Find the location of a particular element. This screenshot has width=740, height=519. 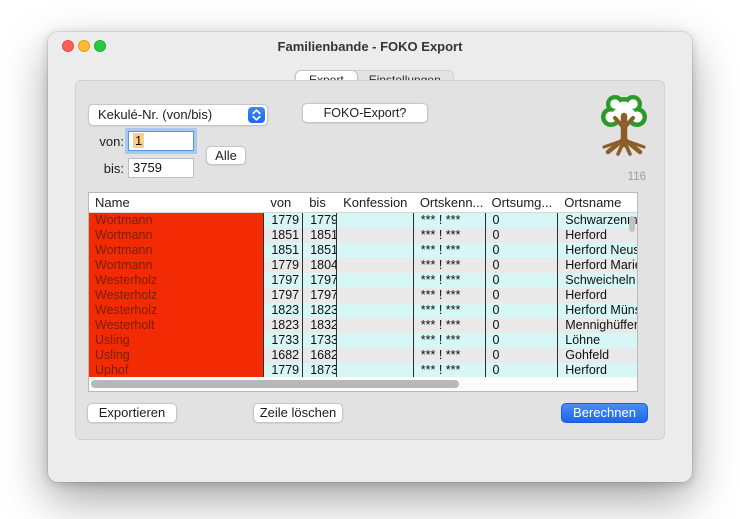

table-row: Westerholz 1797 1797 *** ! *** 0 Schweicheln is located at coordinates (363, 280).